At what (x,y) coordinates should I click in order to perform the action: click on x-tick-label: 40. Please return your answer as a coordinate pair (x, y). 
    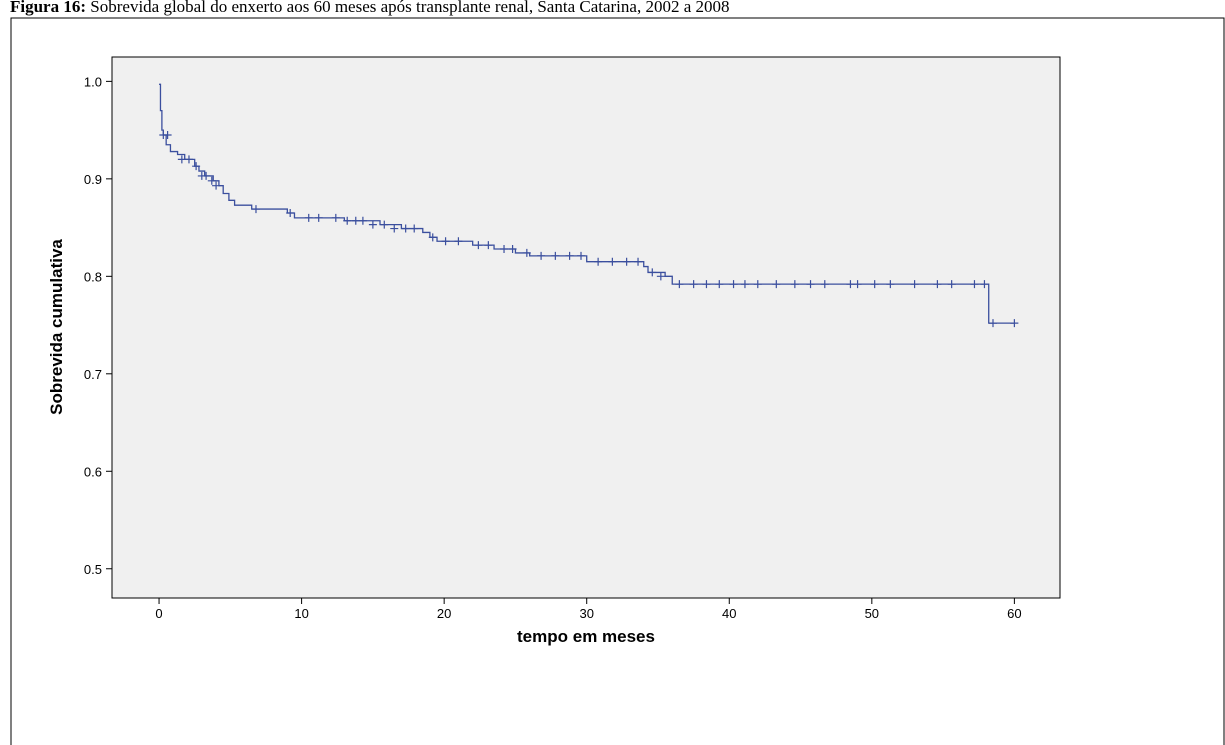
    Looking at the image, I should click on (729, 613).